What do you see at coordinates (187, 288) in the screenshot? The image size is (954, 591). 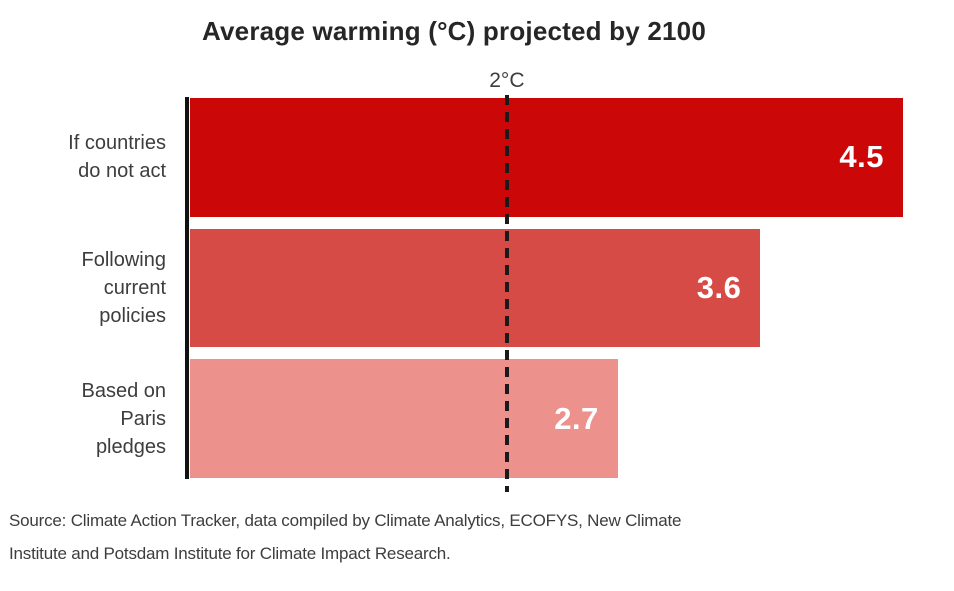 I see `y-axis-line` at bounding box center [187, 288].